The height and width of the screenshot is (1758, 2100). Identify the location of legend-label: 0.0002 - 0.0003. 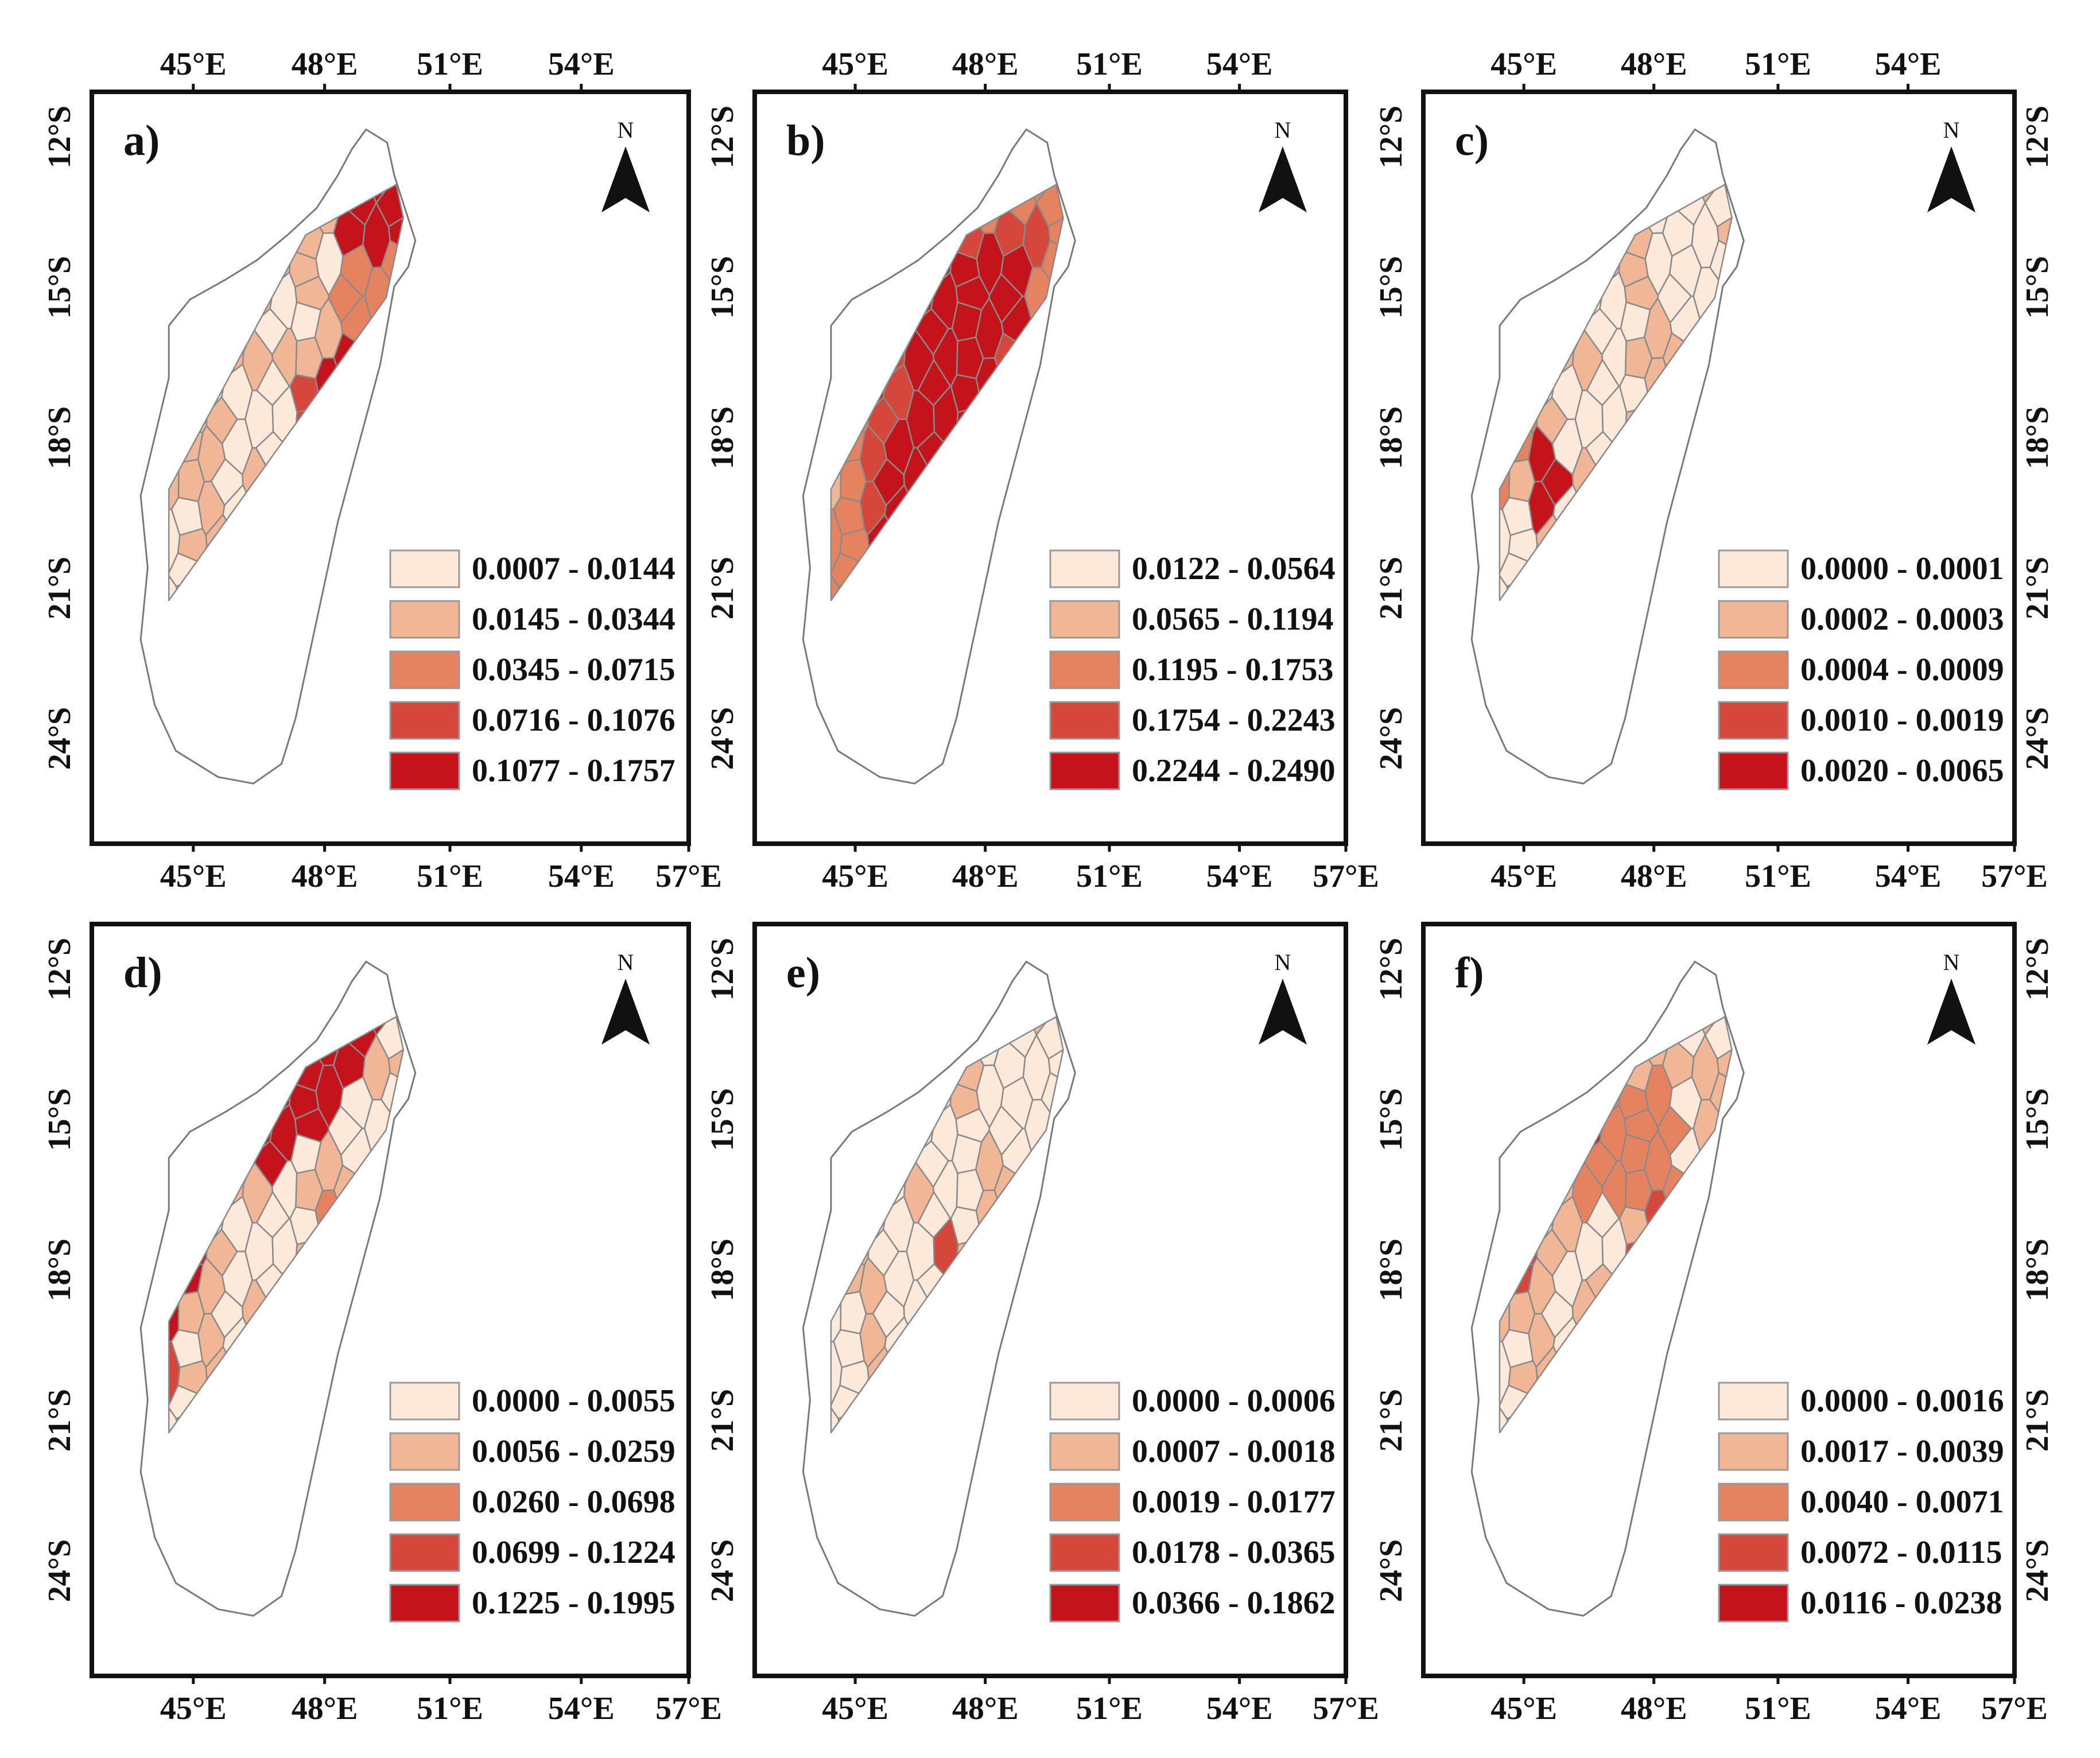
(1902, 619).